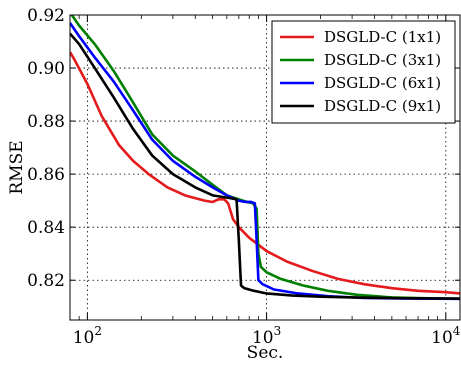 The width and height of the screenshot is (461, 365). What do you see at coordinates (46, 122) in the screenshot?
I see `y-tick-label: 0.88` at bounding box center [46, 122].